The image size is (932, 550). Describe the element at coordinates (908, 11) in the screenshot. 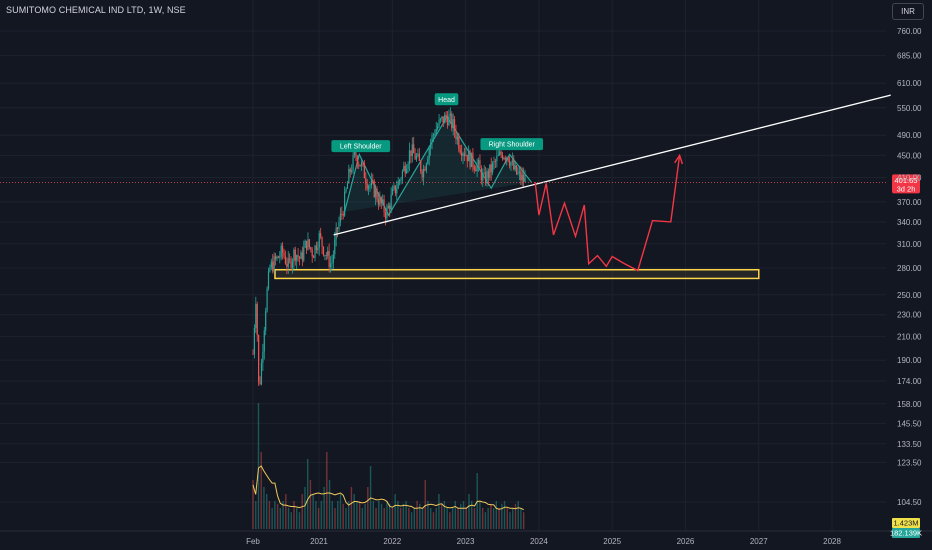

I see `currency-button: INR` at that location.